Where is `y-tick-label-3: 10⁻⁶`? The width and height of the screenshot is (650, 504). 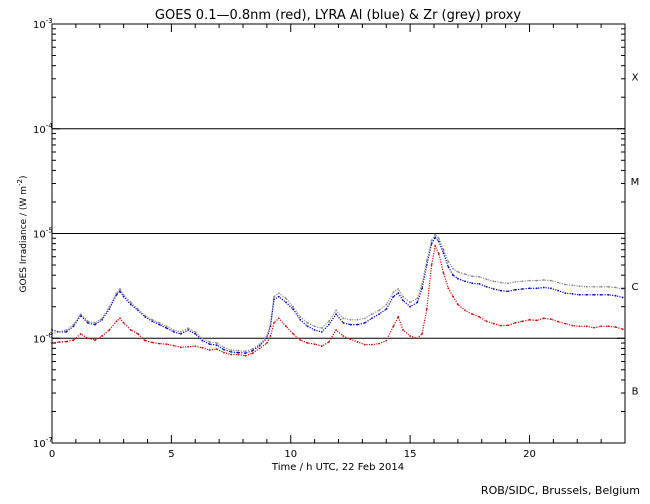 y-tick-label-3: 10⁻⁶ is located at coordinates (43, 338).